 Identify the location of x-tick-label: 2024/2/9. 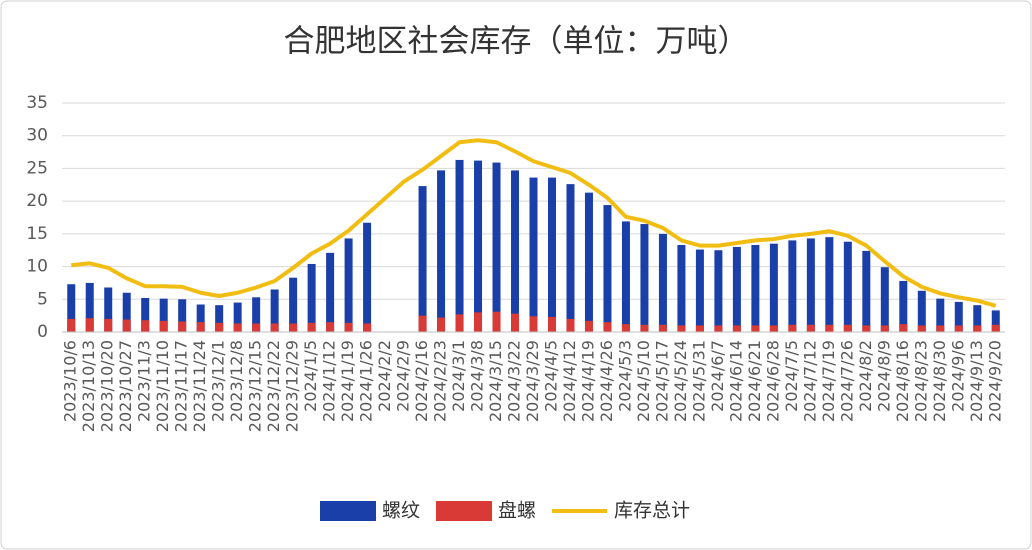
(403, 376).